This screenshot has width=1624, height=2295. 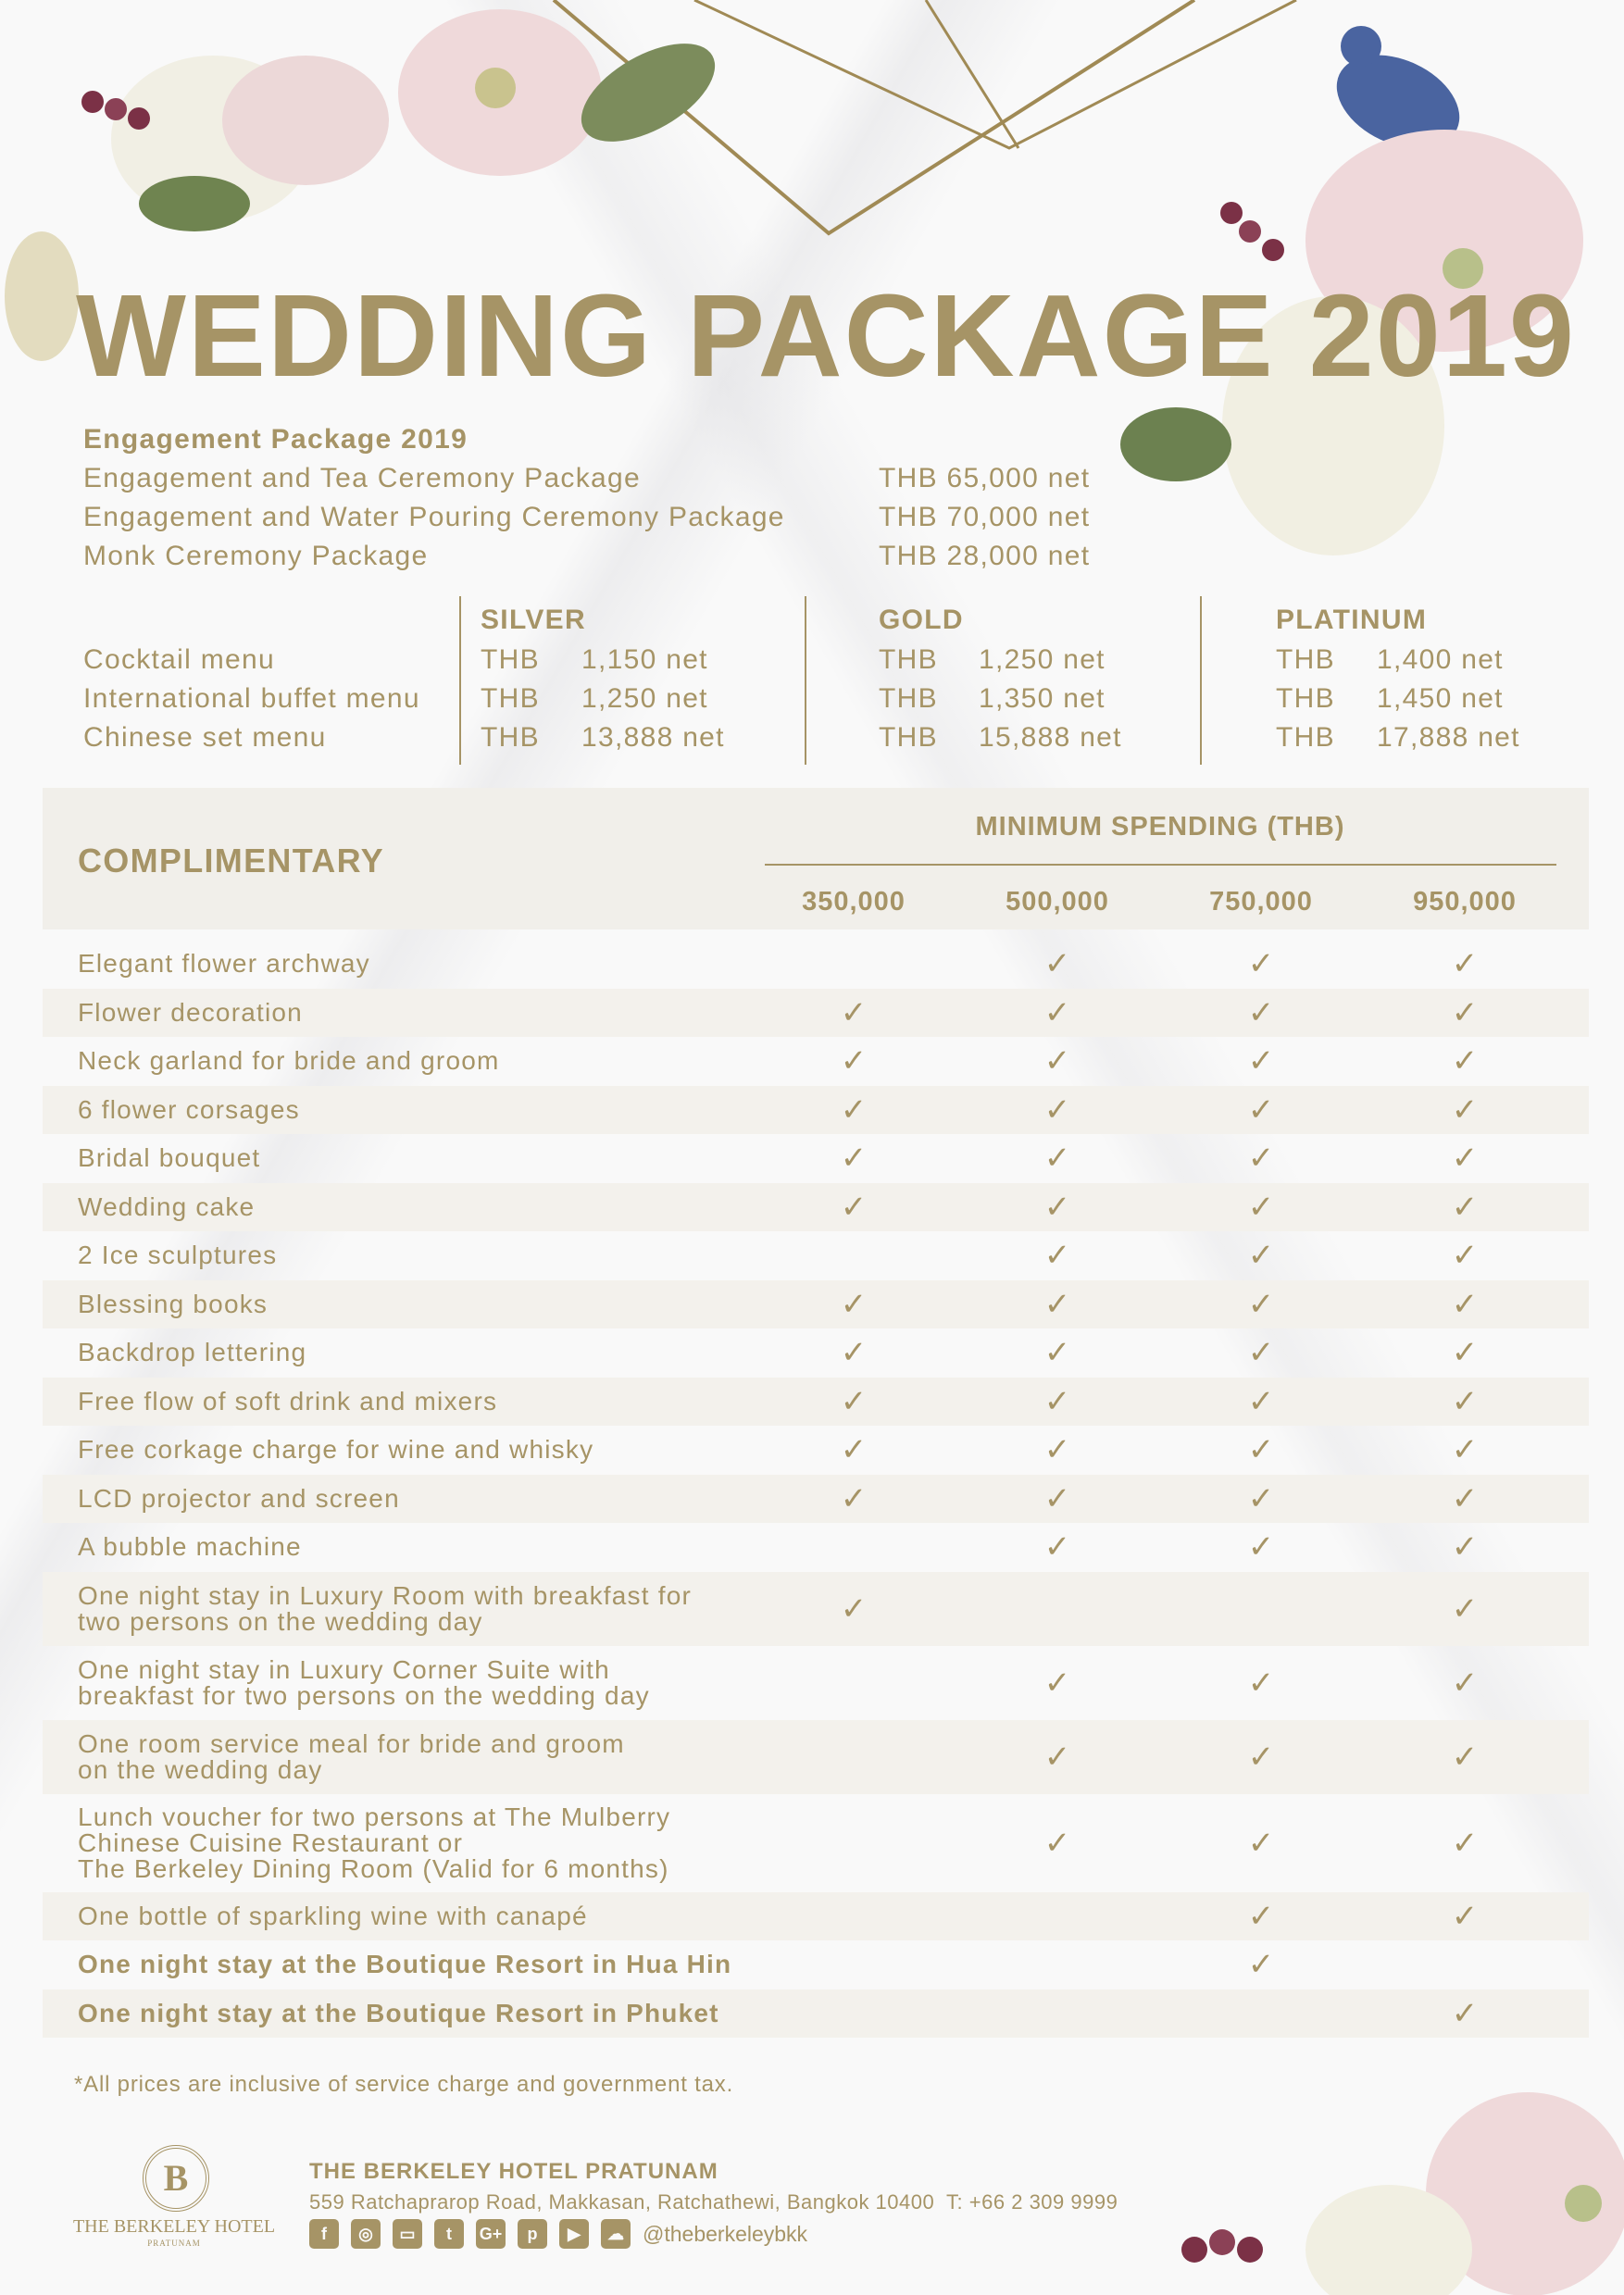 What do you see at coordinates (985, 478) in the screenshot?
I see `engagement-item-price: THB 65,000 net` at bounding box center [985, 478].